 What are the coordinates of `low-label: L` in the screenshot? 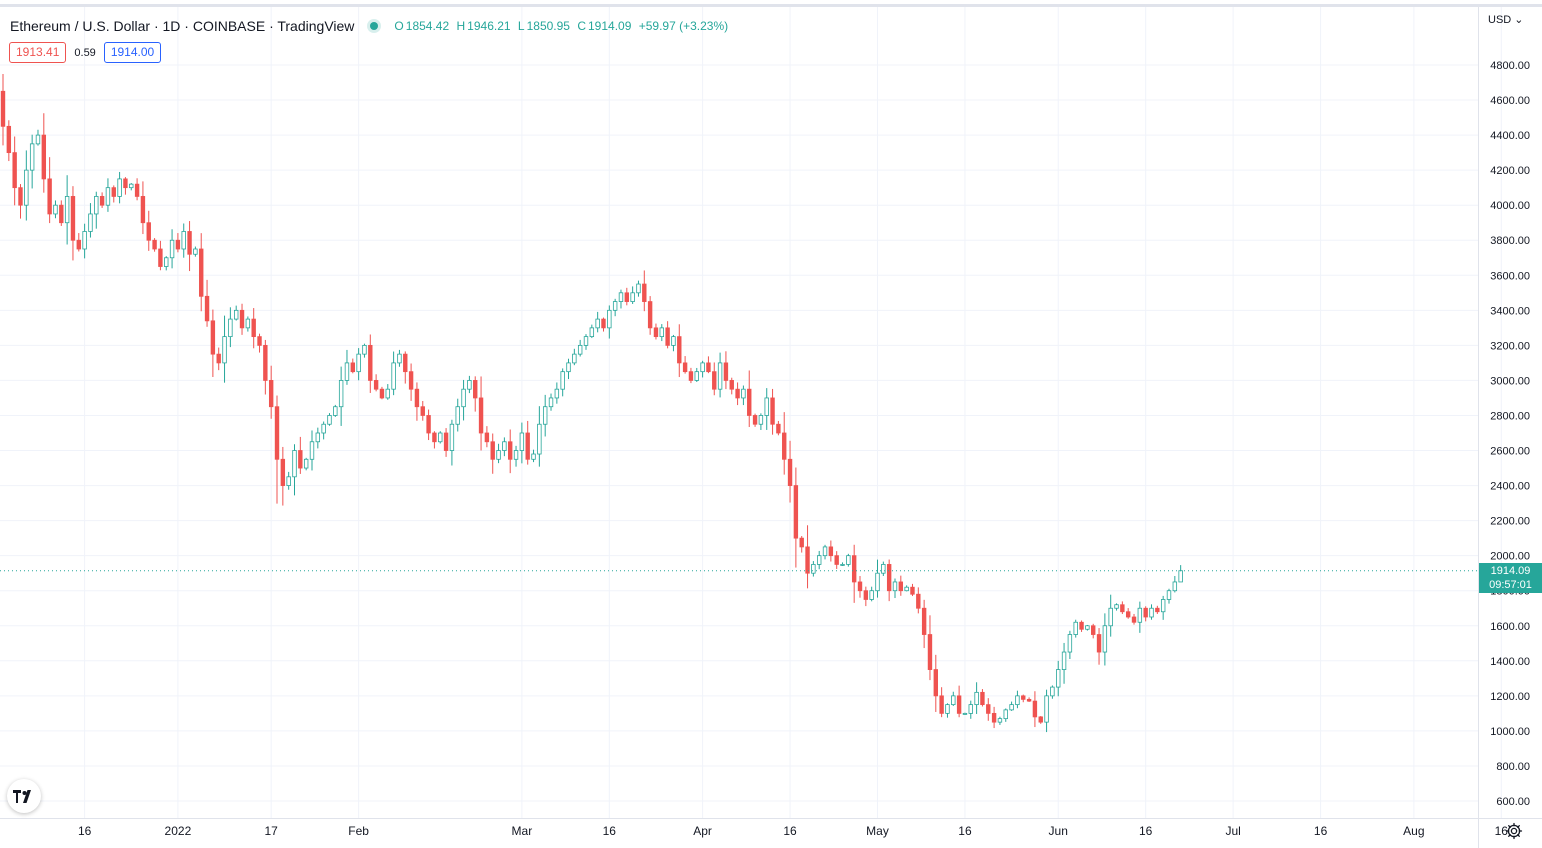 It's located at (521, 26).